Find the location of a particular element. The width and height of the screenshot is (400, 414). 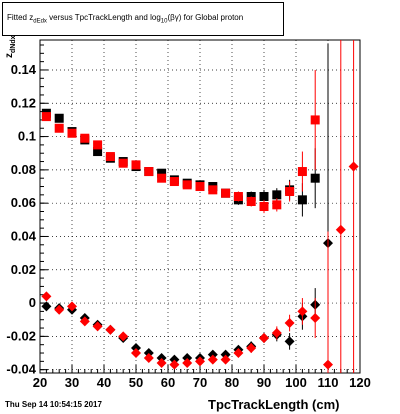

title-subscript: dEdx is located at coordinates (40, 21).